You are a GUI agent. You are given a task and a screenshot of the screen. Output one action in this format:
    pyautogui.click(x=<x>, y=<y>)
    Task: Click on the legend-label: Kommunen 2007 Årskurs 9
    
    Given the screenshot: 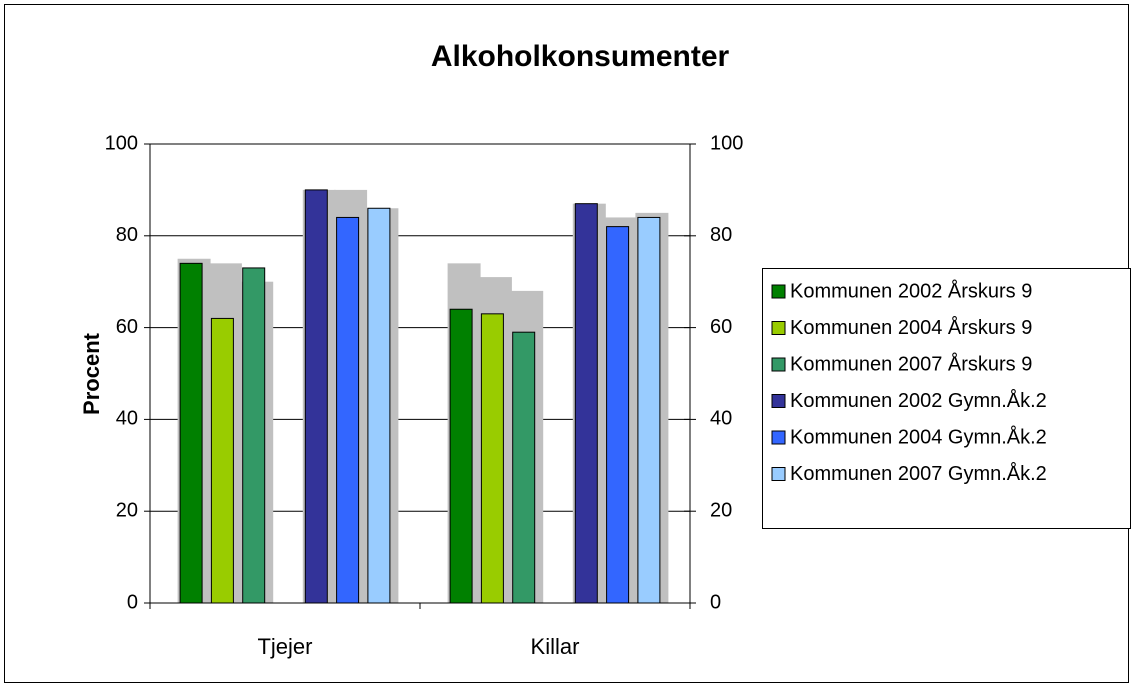 What is the action you would take?
    pyautogui.click(x=911, y=363)
    